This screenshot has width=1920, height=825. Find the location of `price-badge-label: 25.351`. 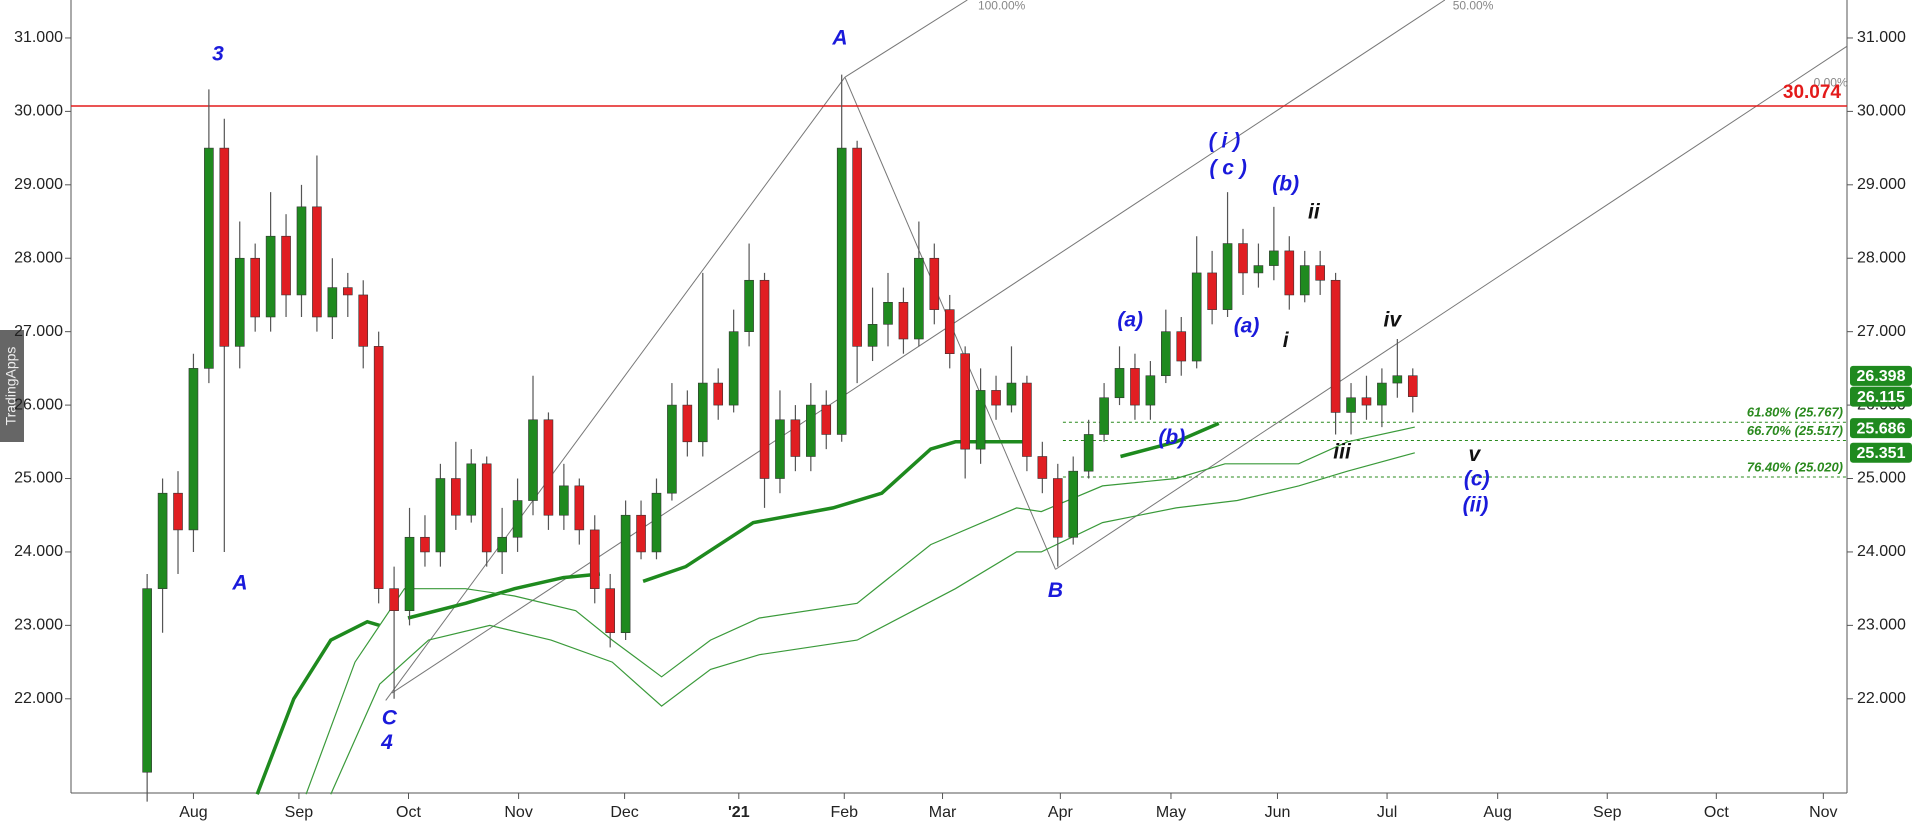

price-badge-label: 25.351 is located at coordinates (1881, 453).